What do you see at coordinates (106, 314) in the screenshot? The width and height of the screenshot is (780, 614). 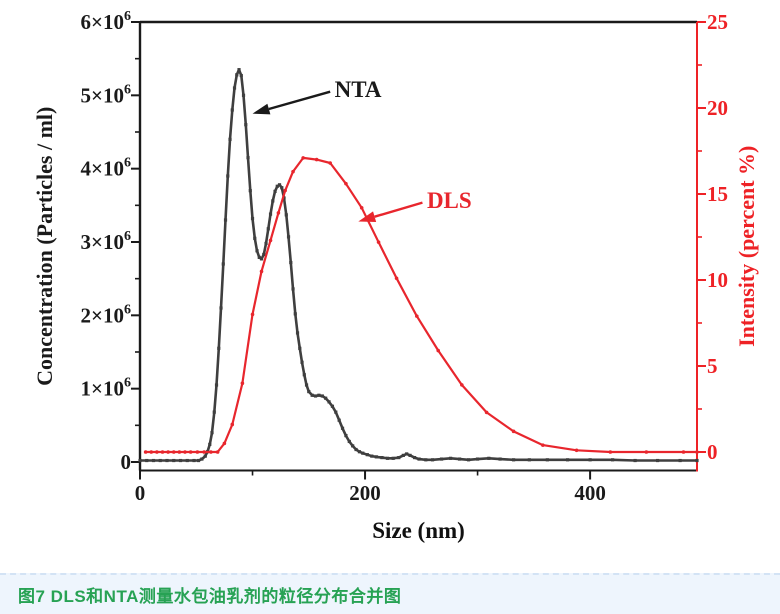 I see `left-tick-label: 2×10⁶` at bounding box center [106, 314].